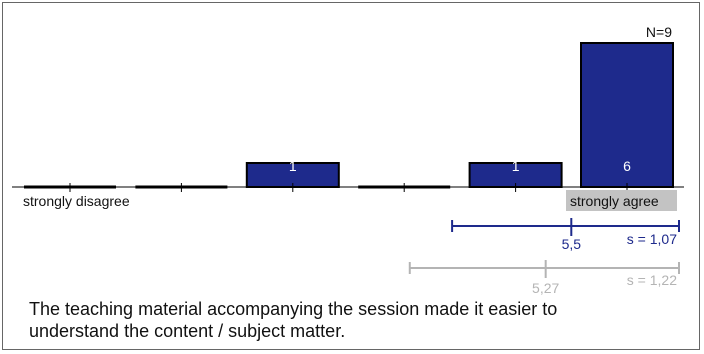  Describe the element at coordinates (627, 166) in the screenshot. I see `value-label-6: 6` at that location.